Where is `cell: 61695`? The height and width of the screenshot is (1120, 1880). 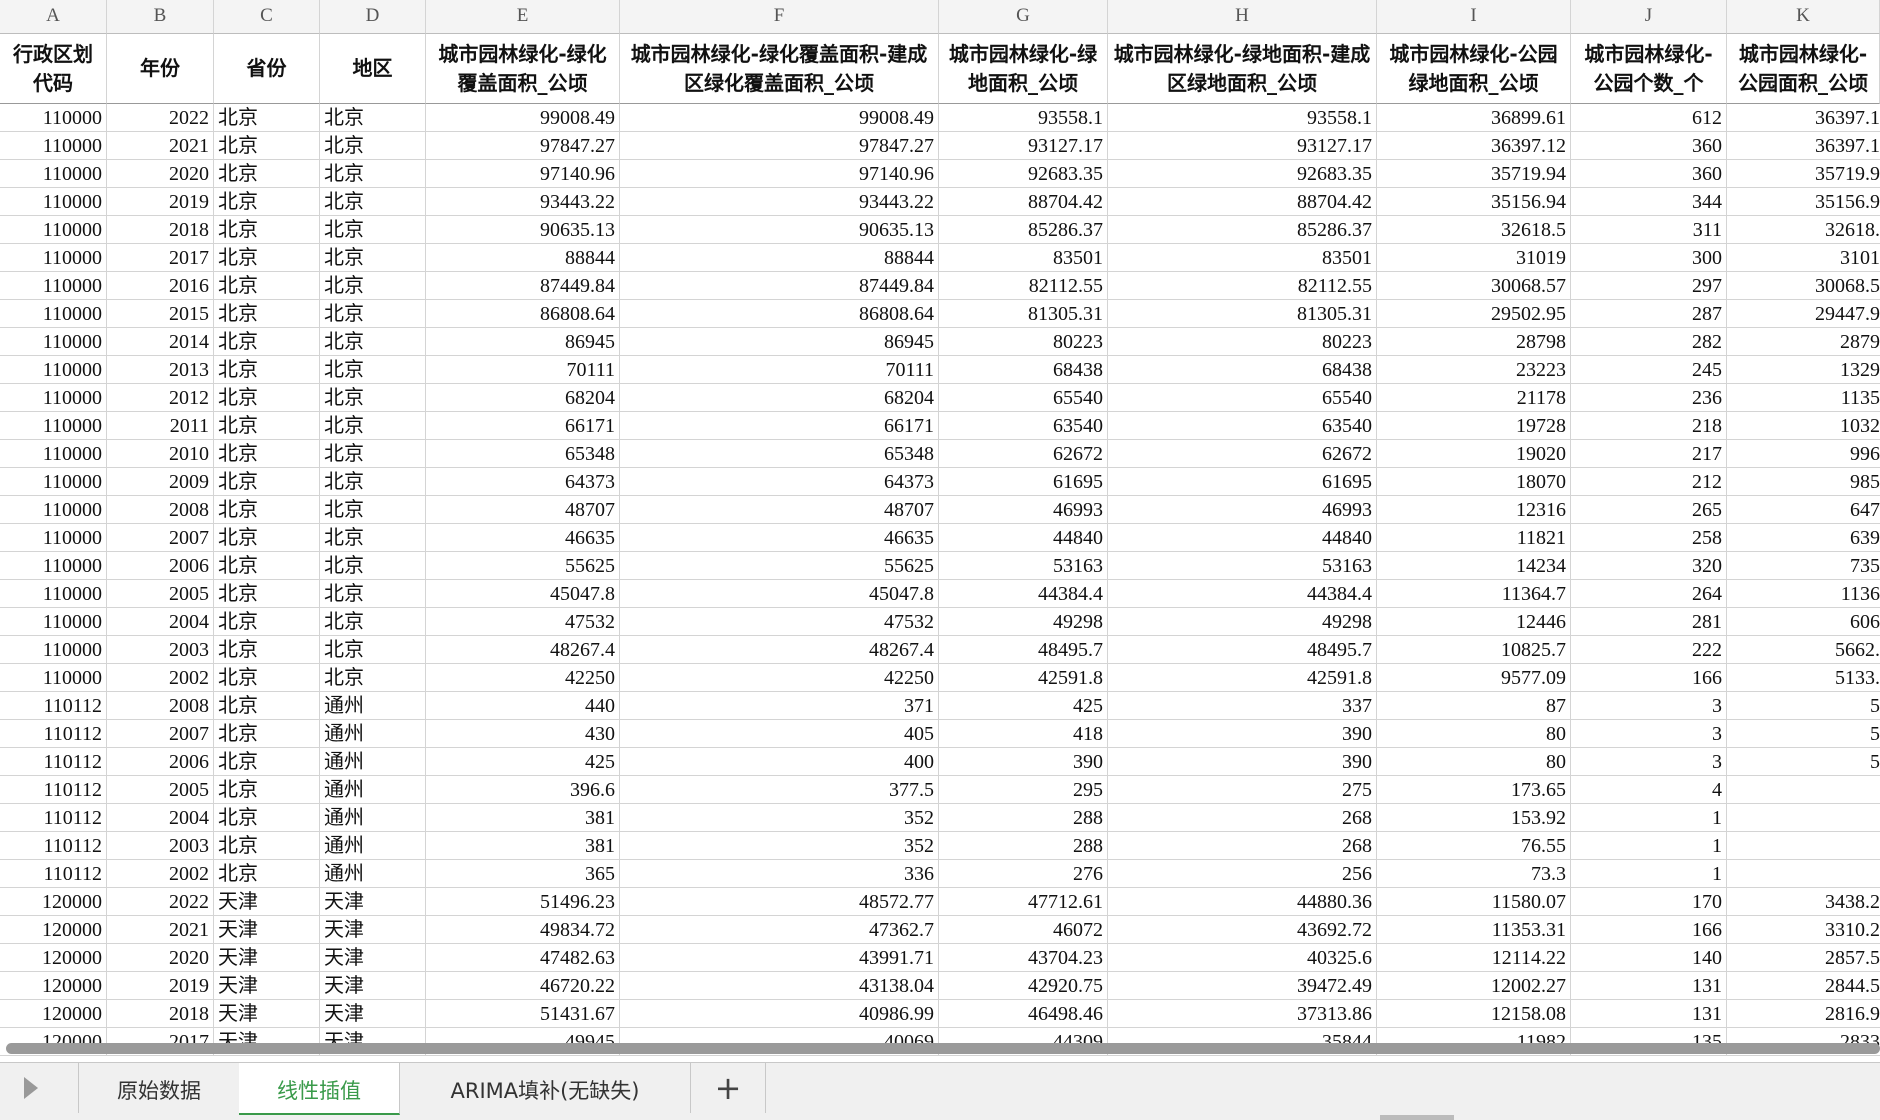
cell: 61695 is located at coordinates (1242, 482).